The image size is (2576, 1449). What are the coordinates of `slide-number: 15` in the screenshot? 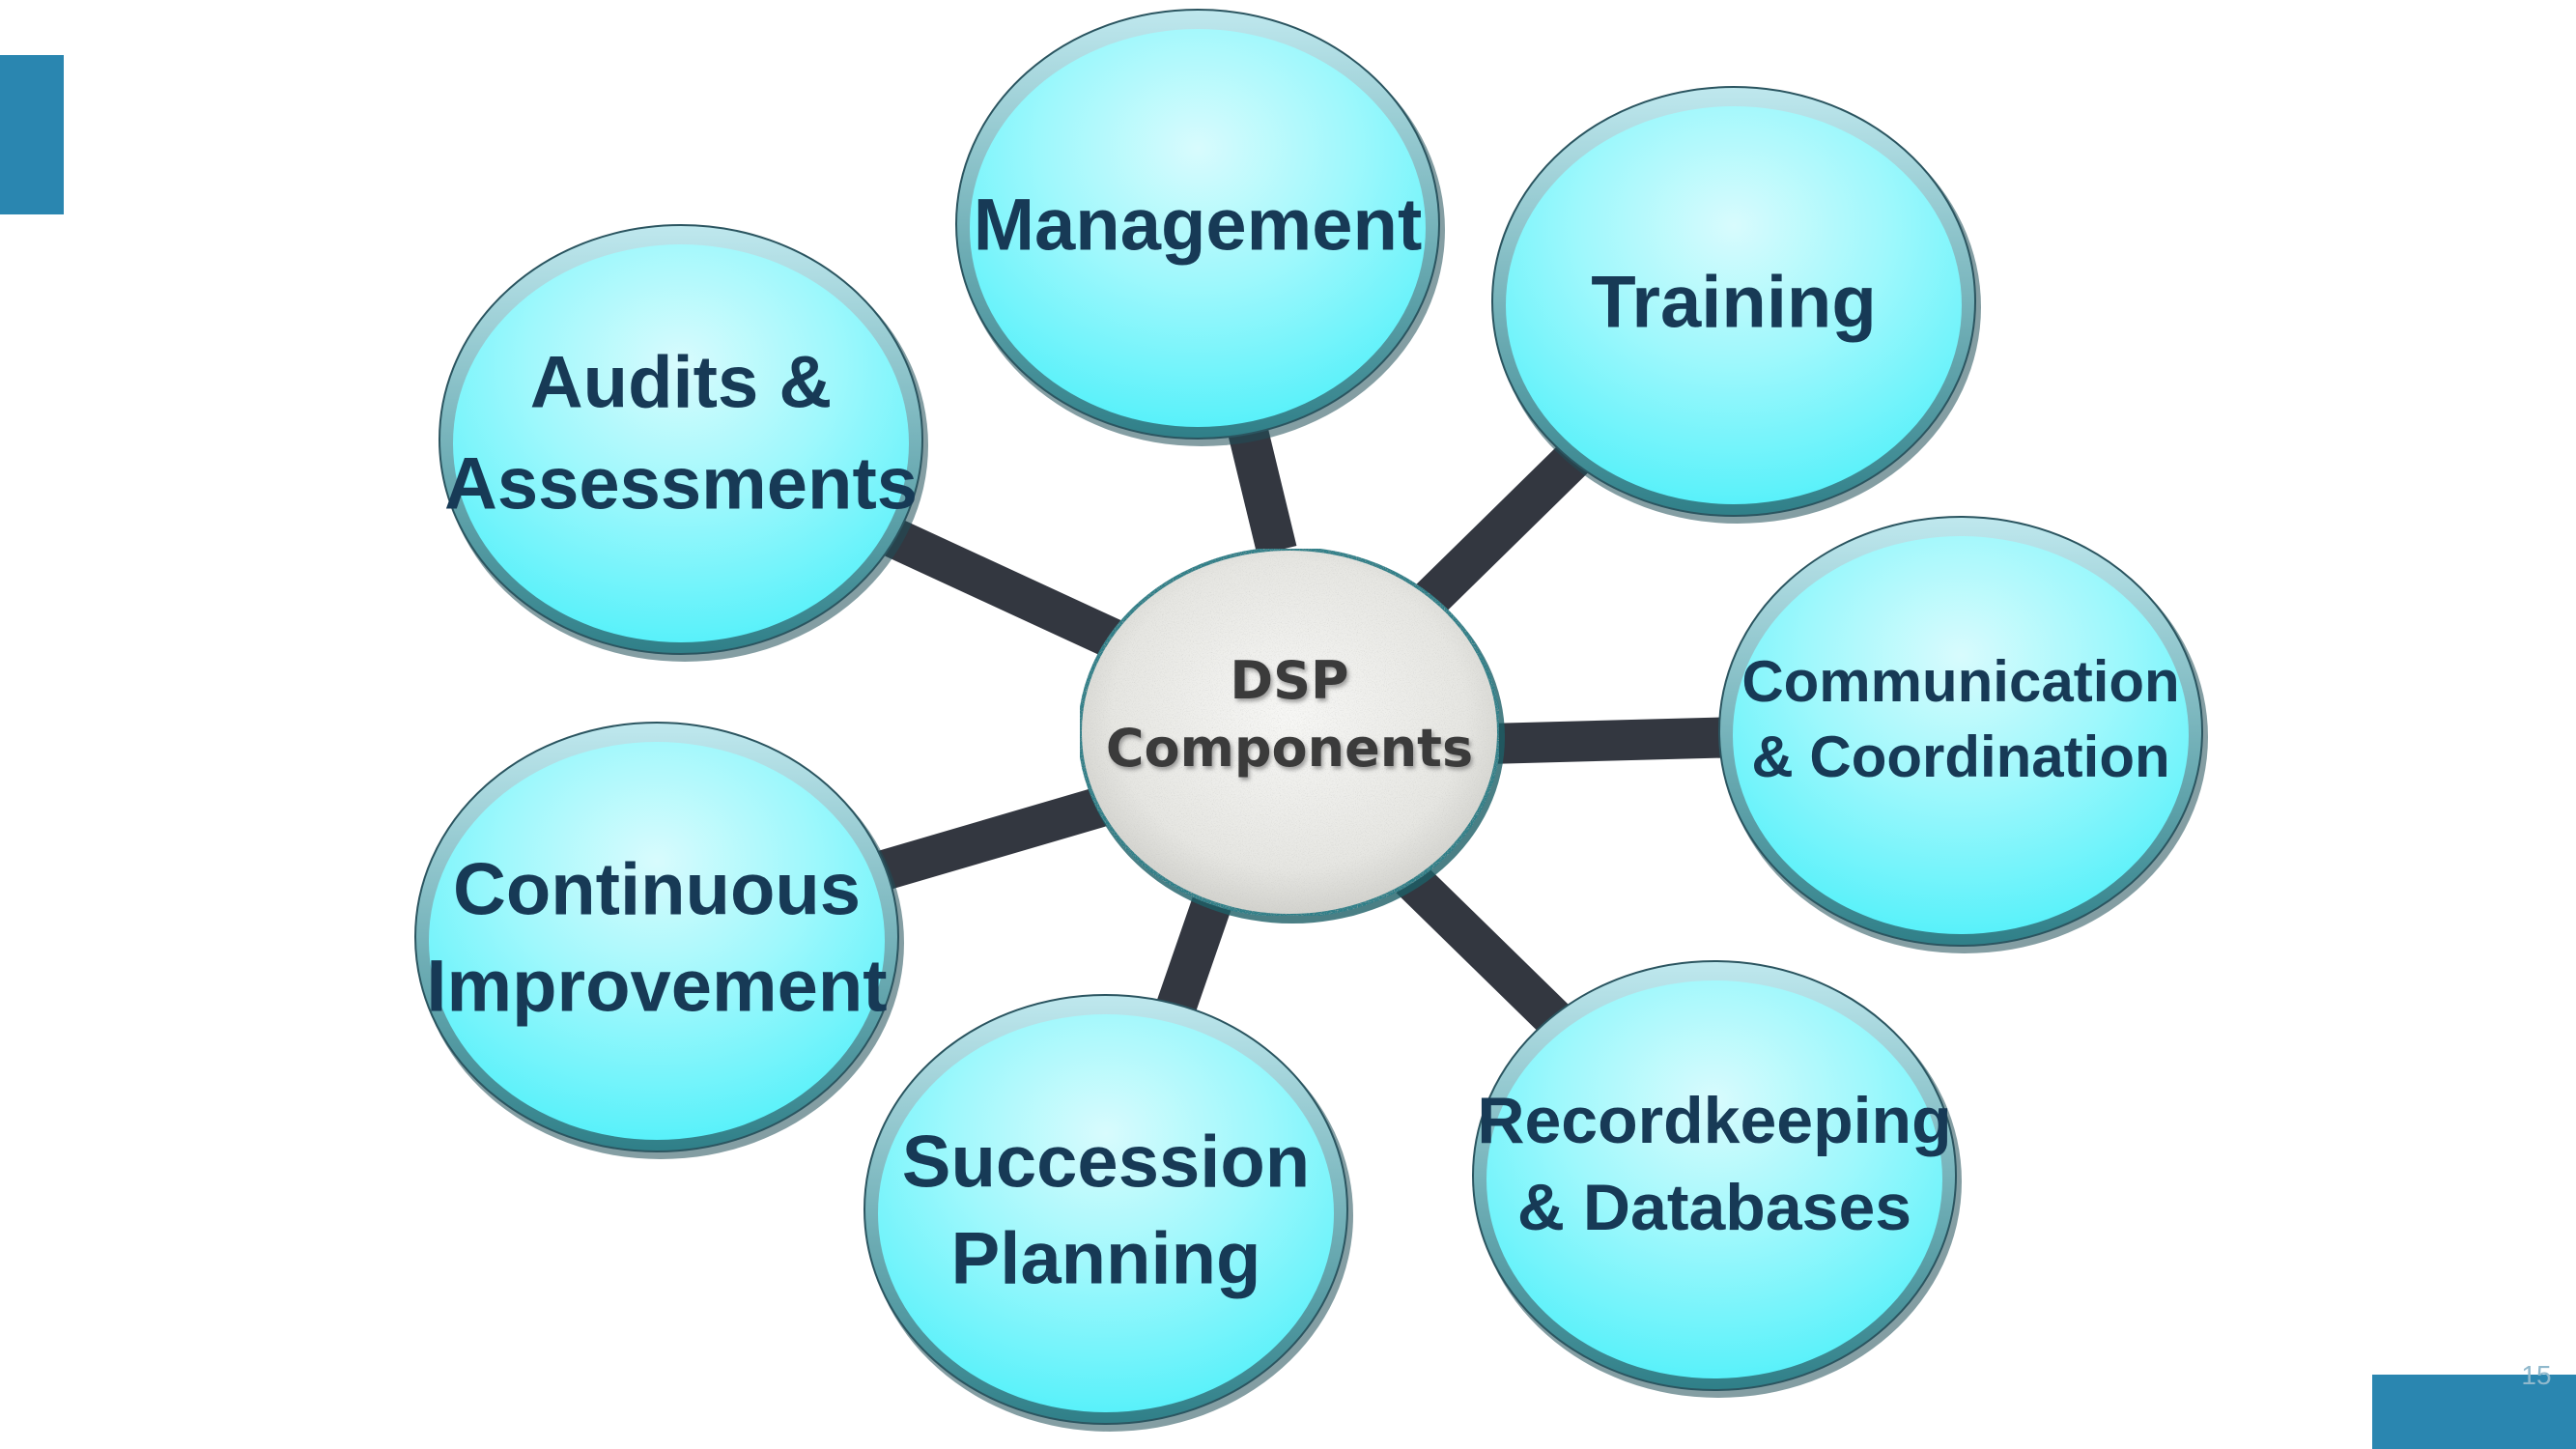 It's located at (2536, 1375).